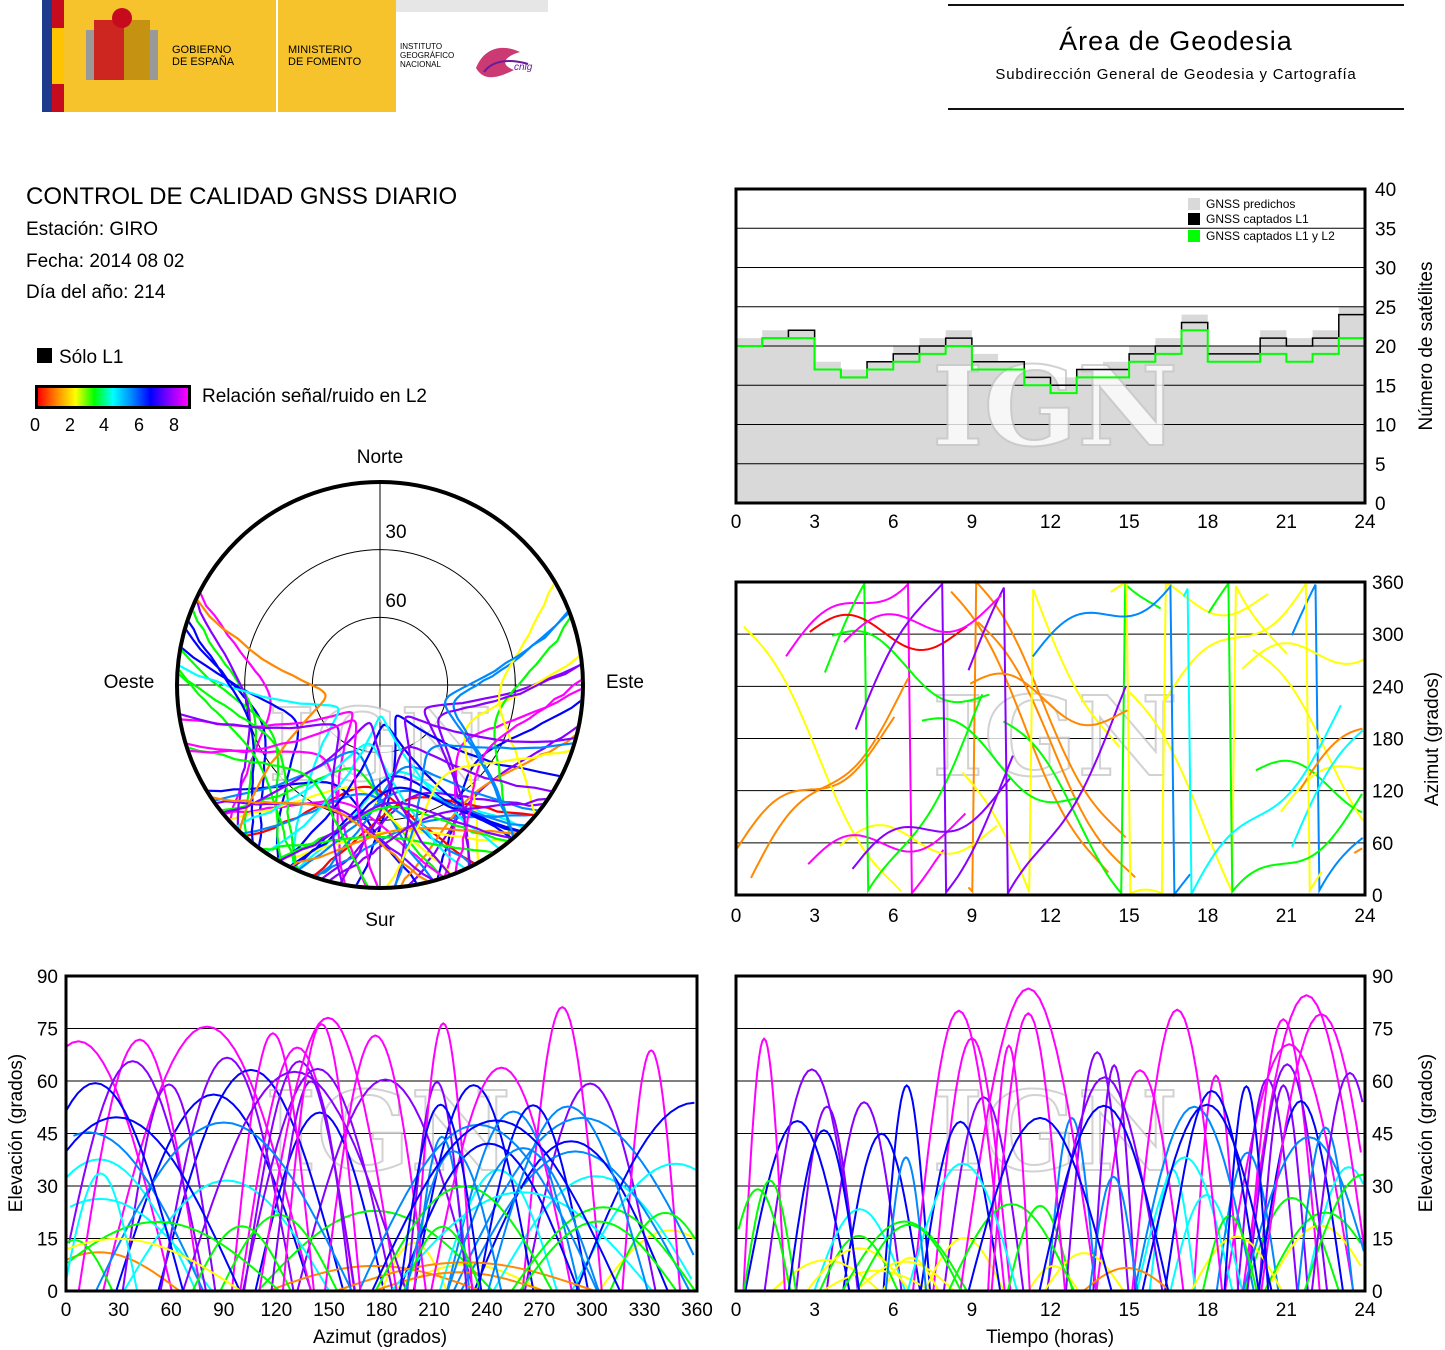  Describe the element at coordinates (1207, 916) in the screenshot. I see `x-tick-label: 18` at that location.